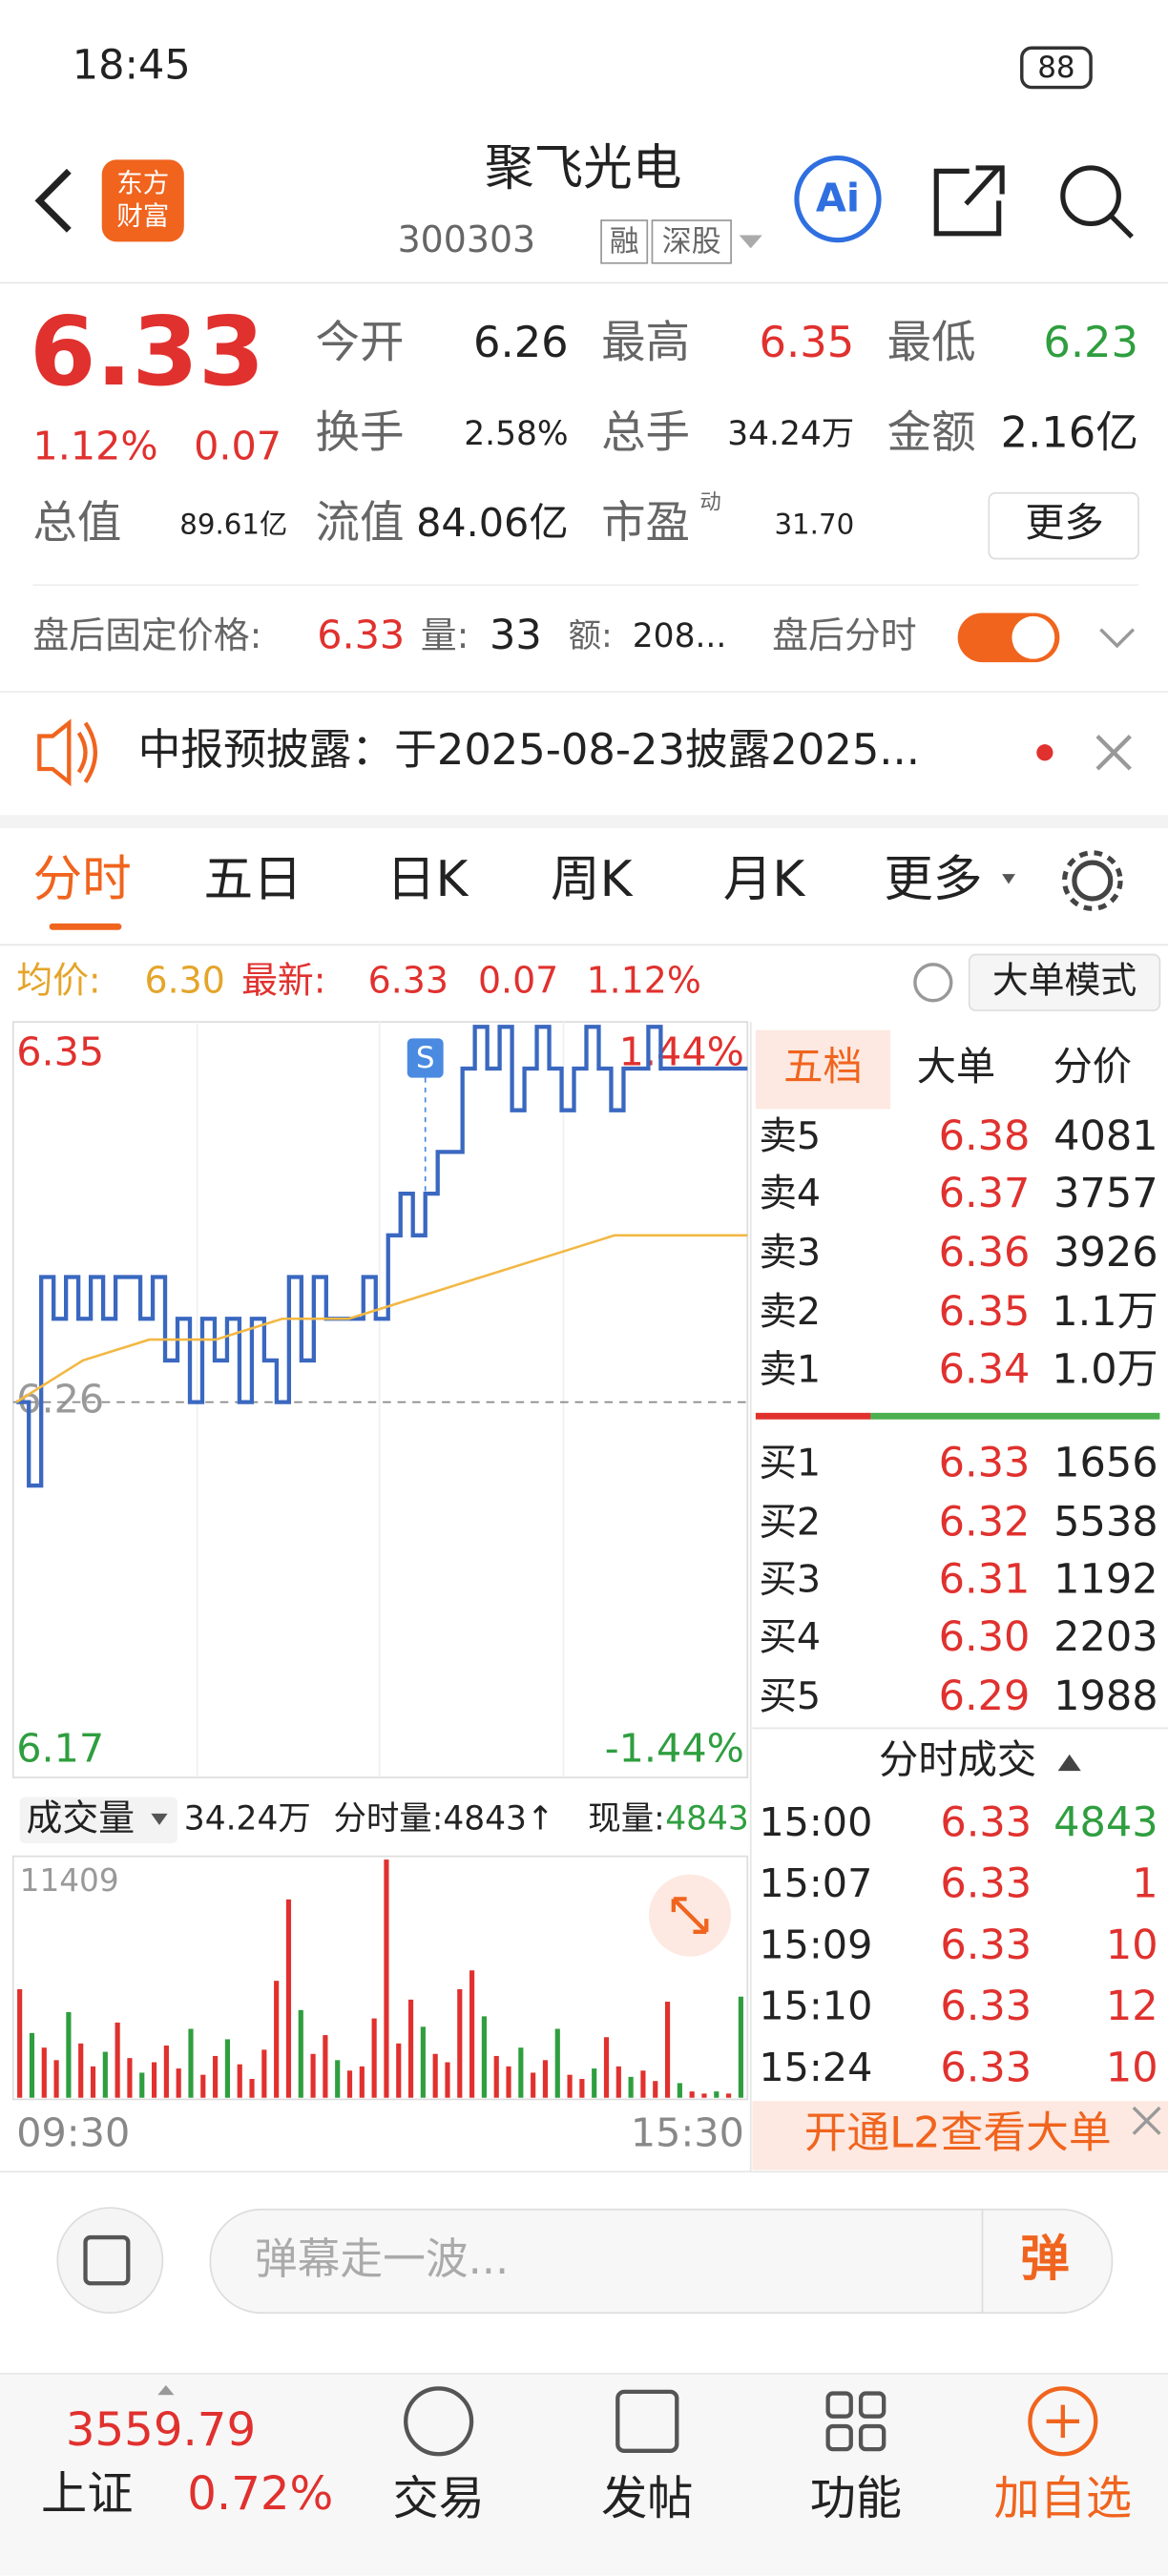 The image size is (1168, 2576). I want to click on book-tab: 大单, so click(956, 1067).